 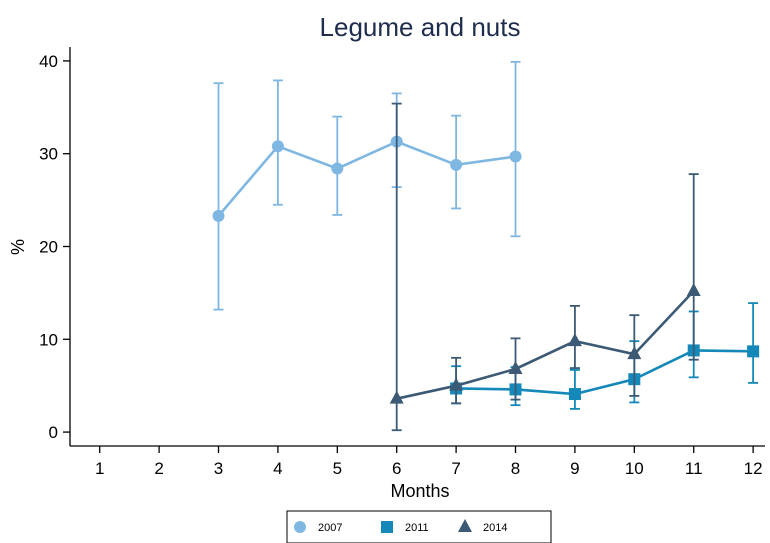 I want to click on y-tick-label: 40, so click(x=48, y=61).